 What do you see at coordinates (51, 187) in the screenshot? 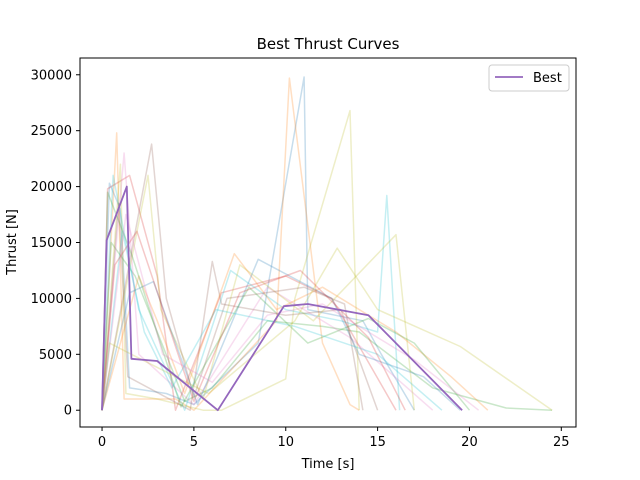
I see `y-tick-label: 20000` at bounding box center [51, 187].